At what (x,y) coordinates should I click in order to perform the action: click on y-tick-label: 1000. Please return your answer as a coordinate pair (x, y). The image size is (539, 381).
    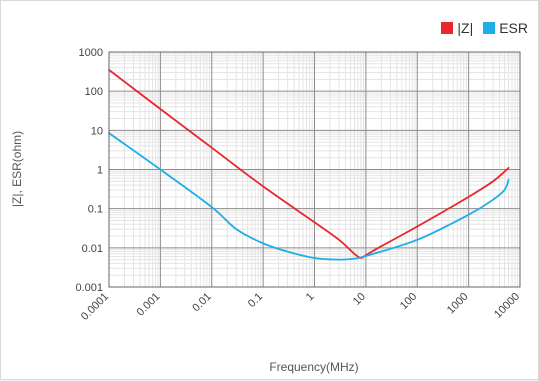
    Looking at the image, I should click on (91, 53).